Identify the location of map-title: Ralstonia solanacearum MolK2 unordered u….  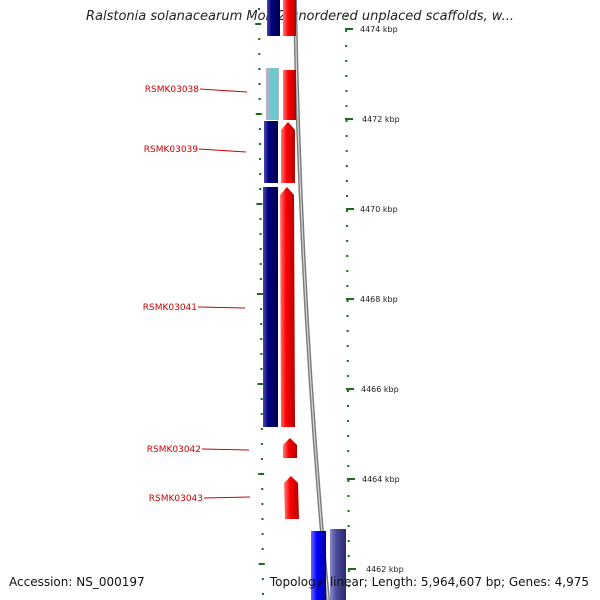
(299, 16).